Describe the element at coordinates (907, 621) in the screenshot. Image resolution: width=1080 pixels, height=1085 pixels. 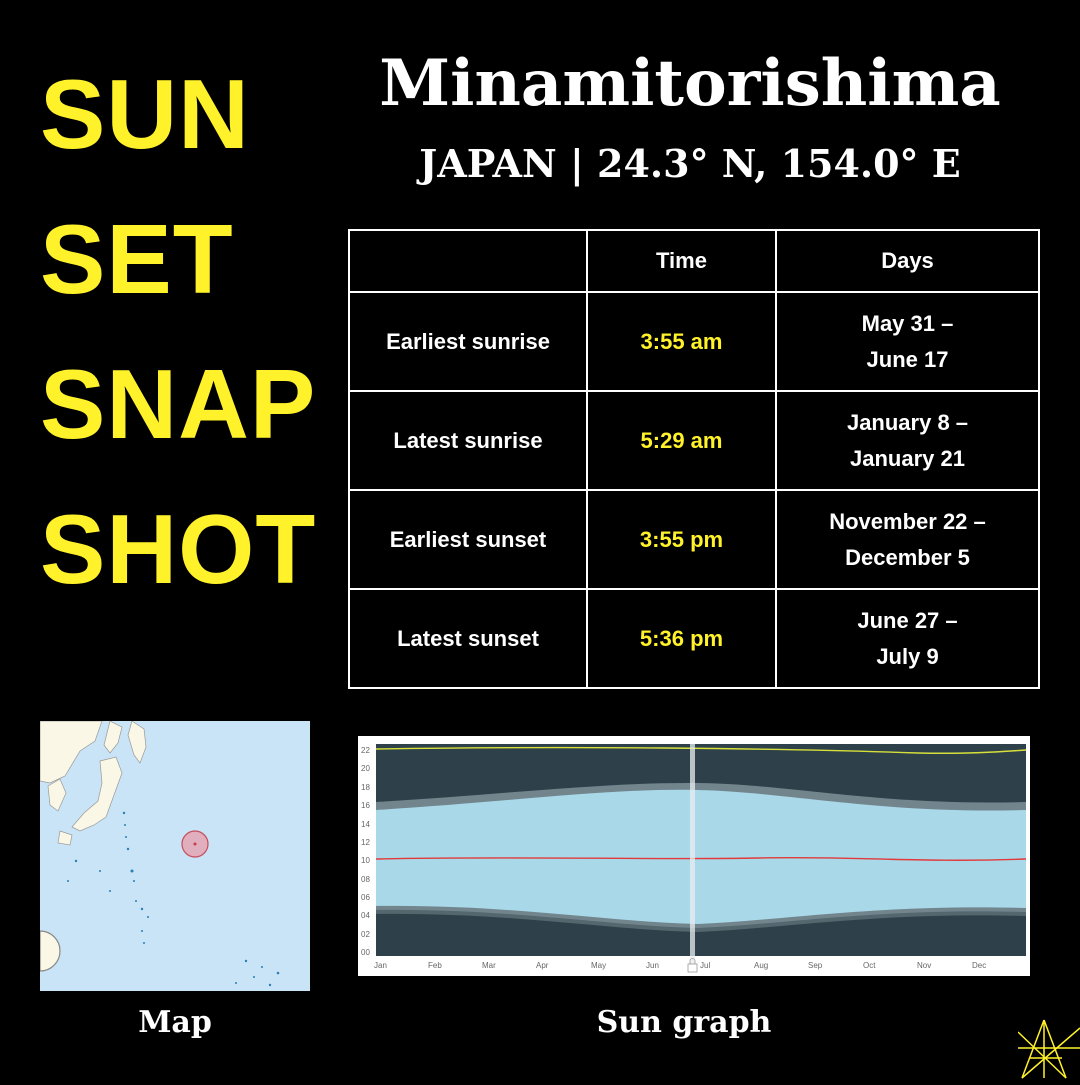
I see `row-days-start: June 27 –` at that location.